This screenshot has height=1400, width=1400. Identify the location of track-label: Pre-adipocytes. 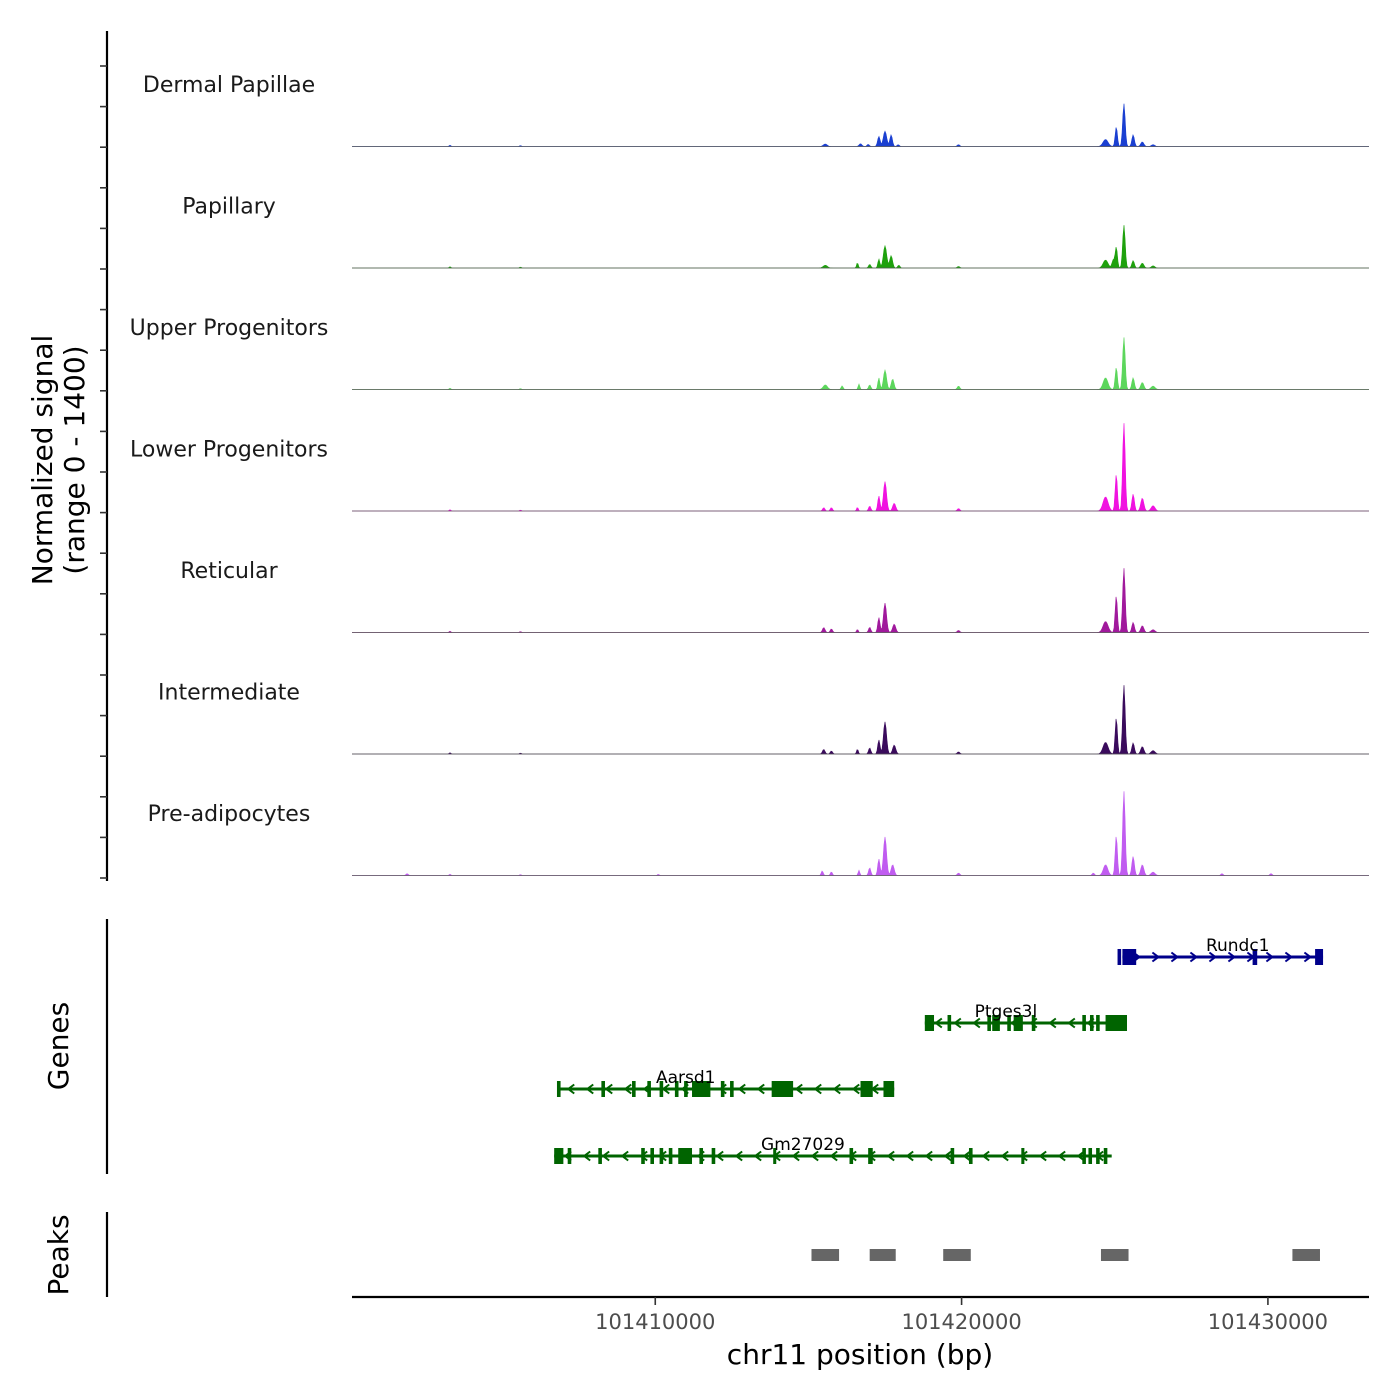
(229, 814).